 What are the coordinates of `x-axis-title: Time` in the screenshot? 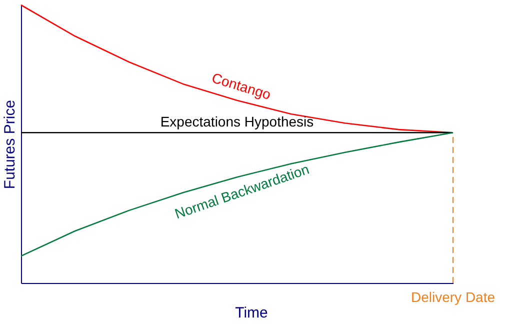 It's located at (251, 313).